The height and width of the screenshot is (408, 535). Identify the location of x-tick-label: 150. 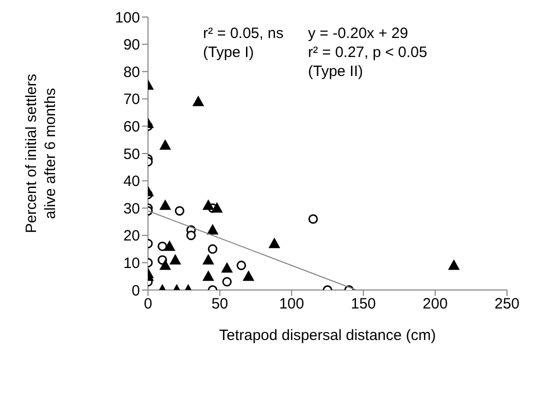
(363, 304).